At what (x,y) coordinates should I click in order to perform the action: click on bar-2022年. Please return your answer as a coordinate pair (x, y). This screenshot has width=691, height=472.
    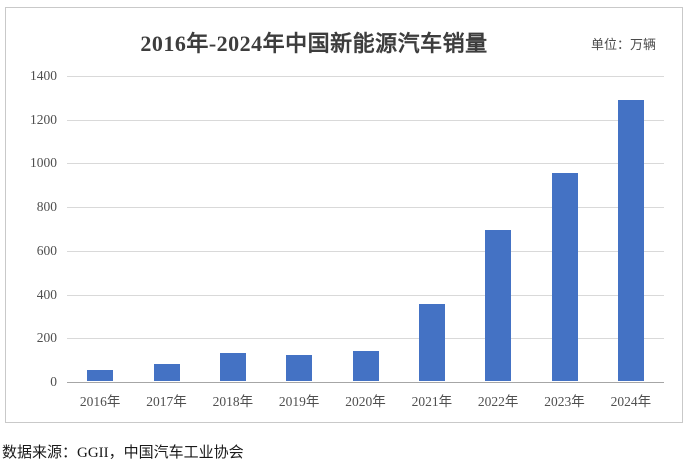
    Looking at the image, I should click on (498, 305).